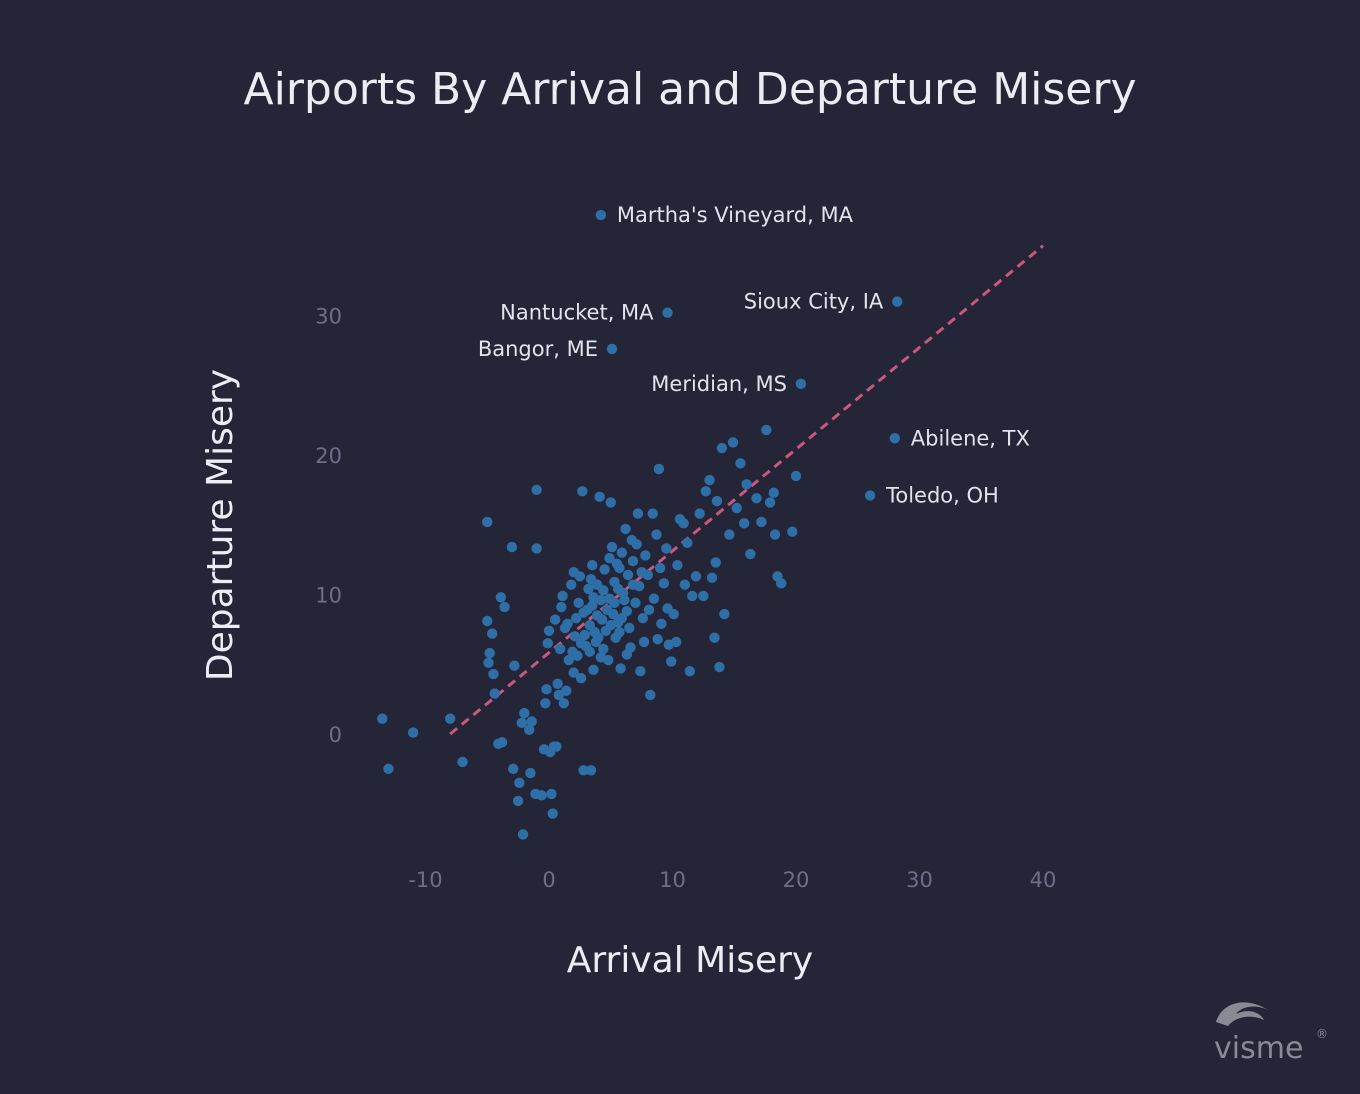 The width and height of the screenshot is (1360, 1094). What do you see at coordinates (328, 596) in the screenshot?
I see `y-tick-label: 10` at bounding box center [328, 596].